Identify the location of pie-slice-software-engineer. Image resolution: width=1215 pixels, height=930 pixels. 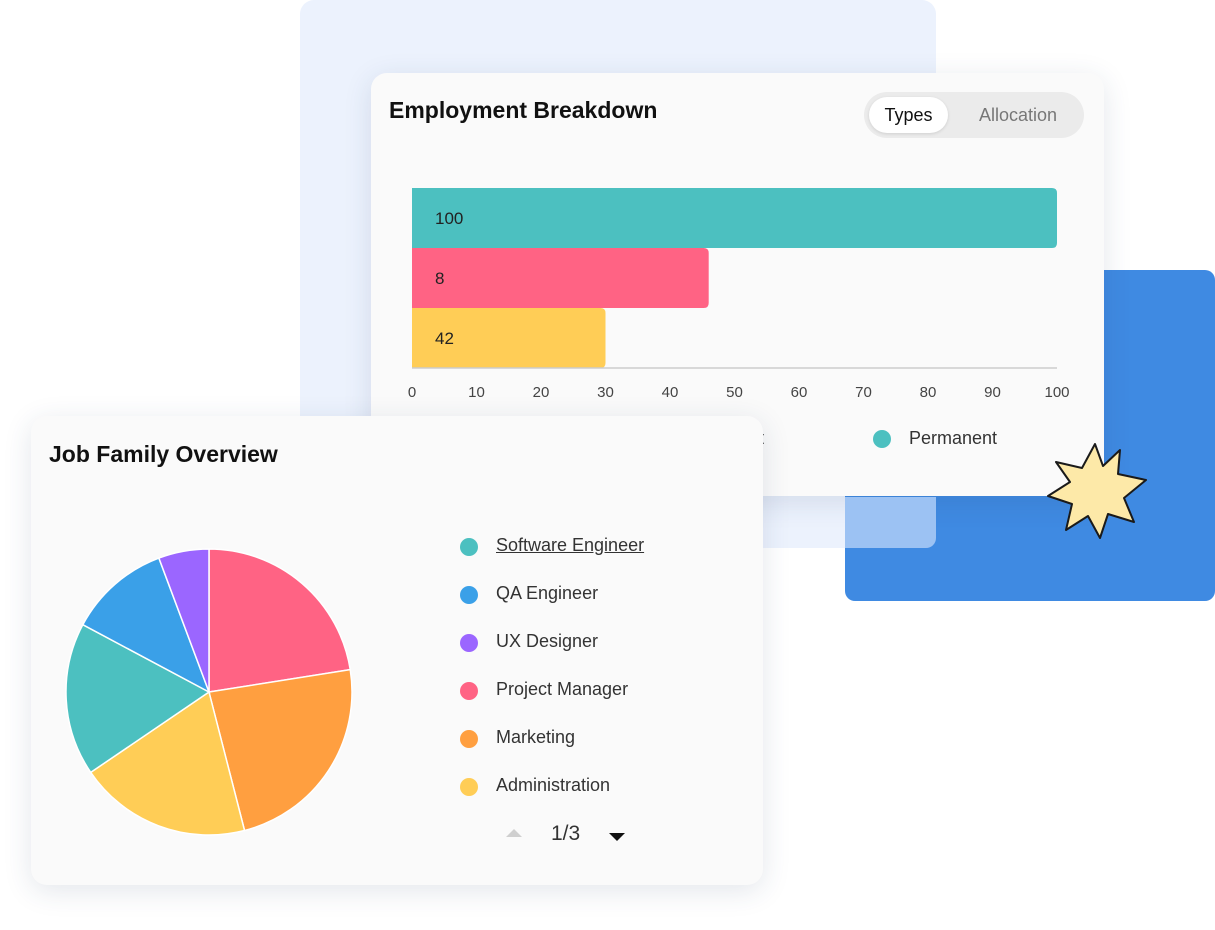
(138, 698).